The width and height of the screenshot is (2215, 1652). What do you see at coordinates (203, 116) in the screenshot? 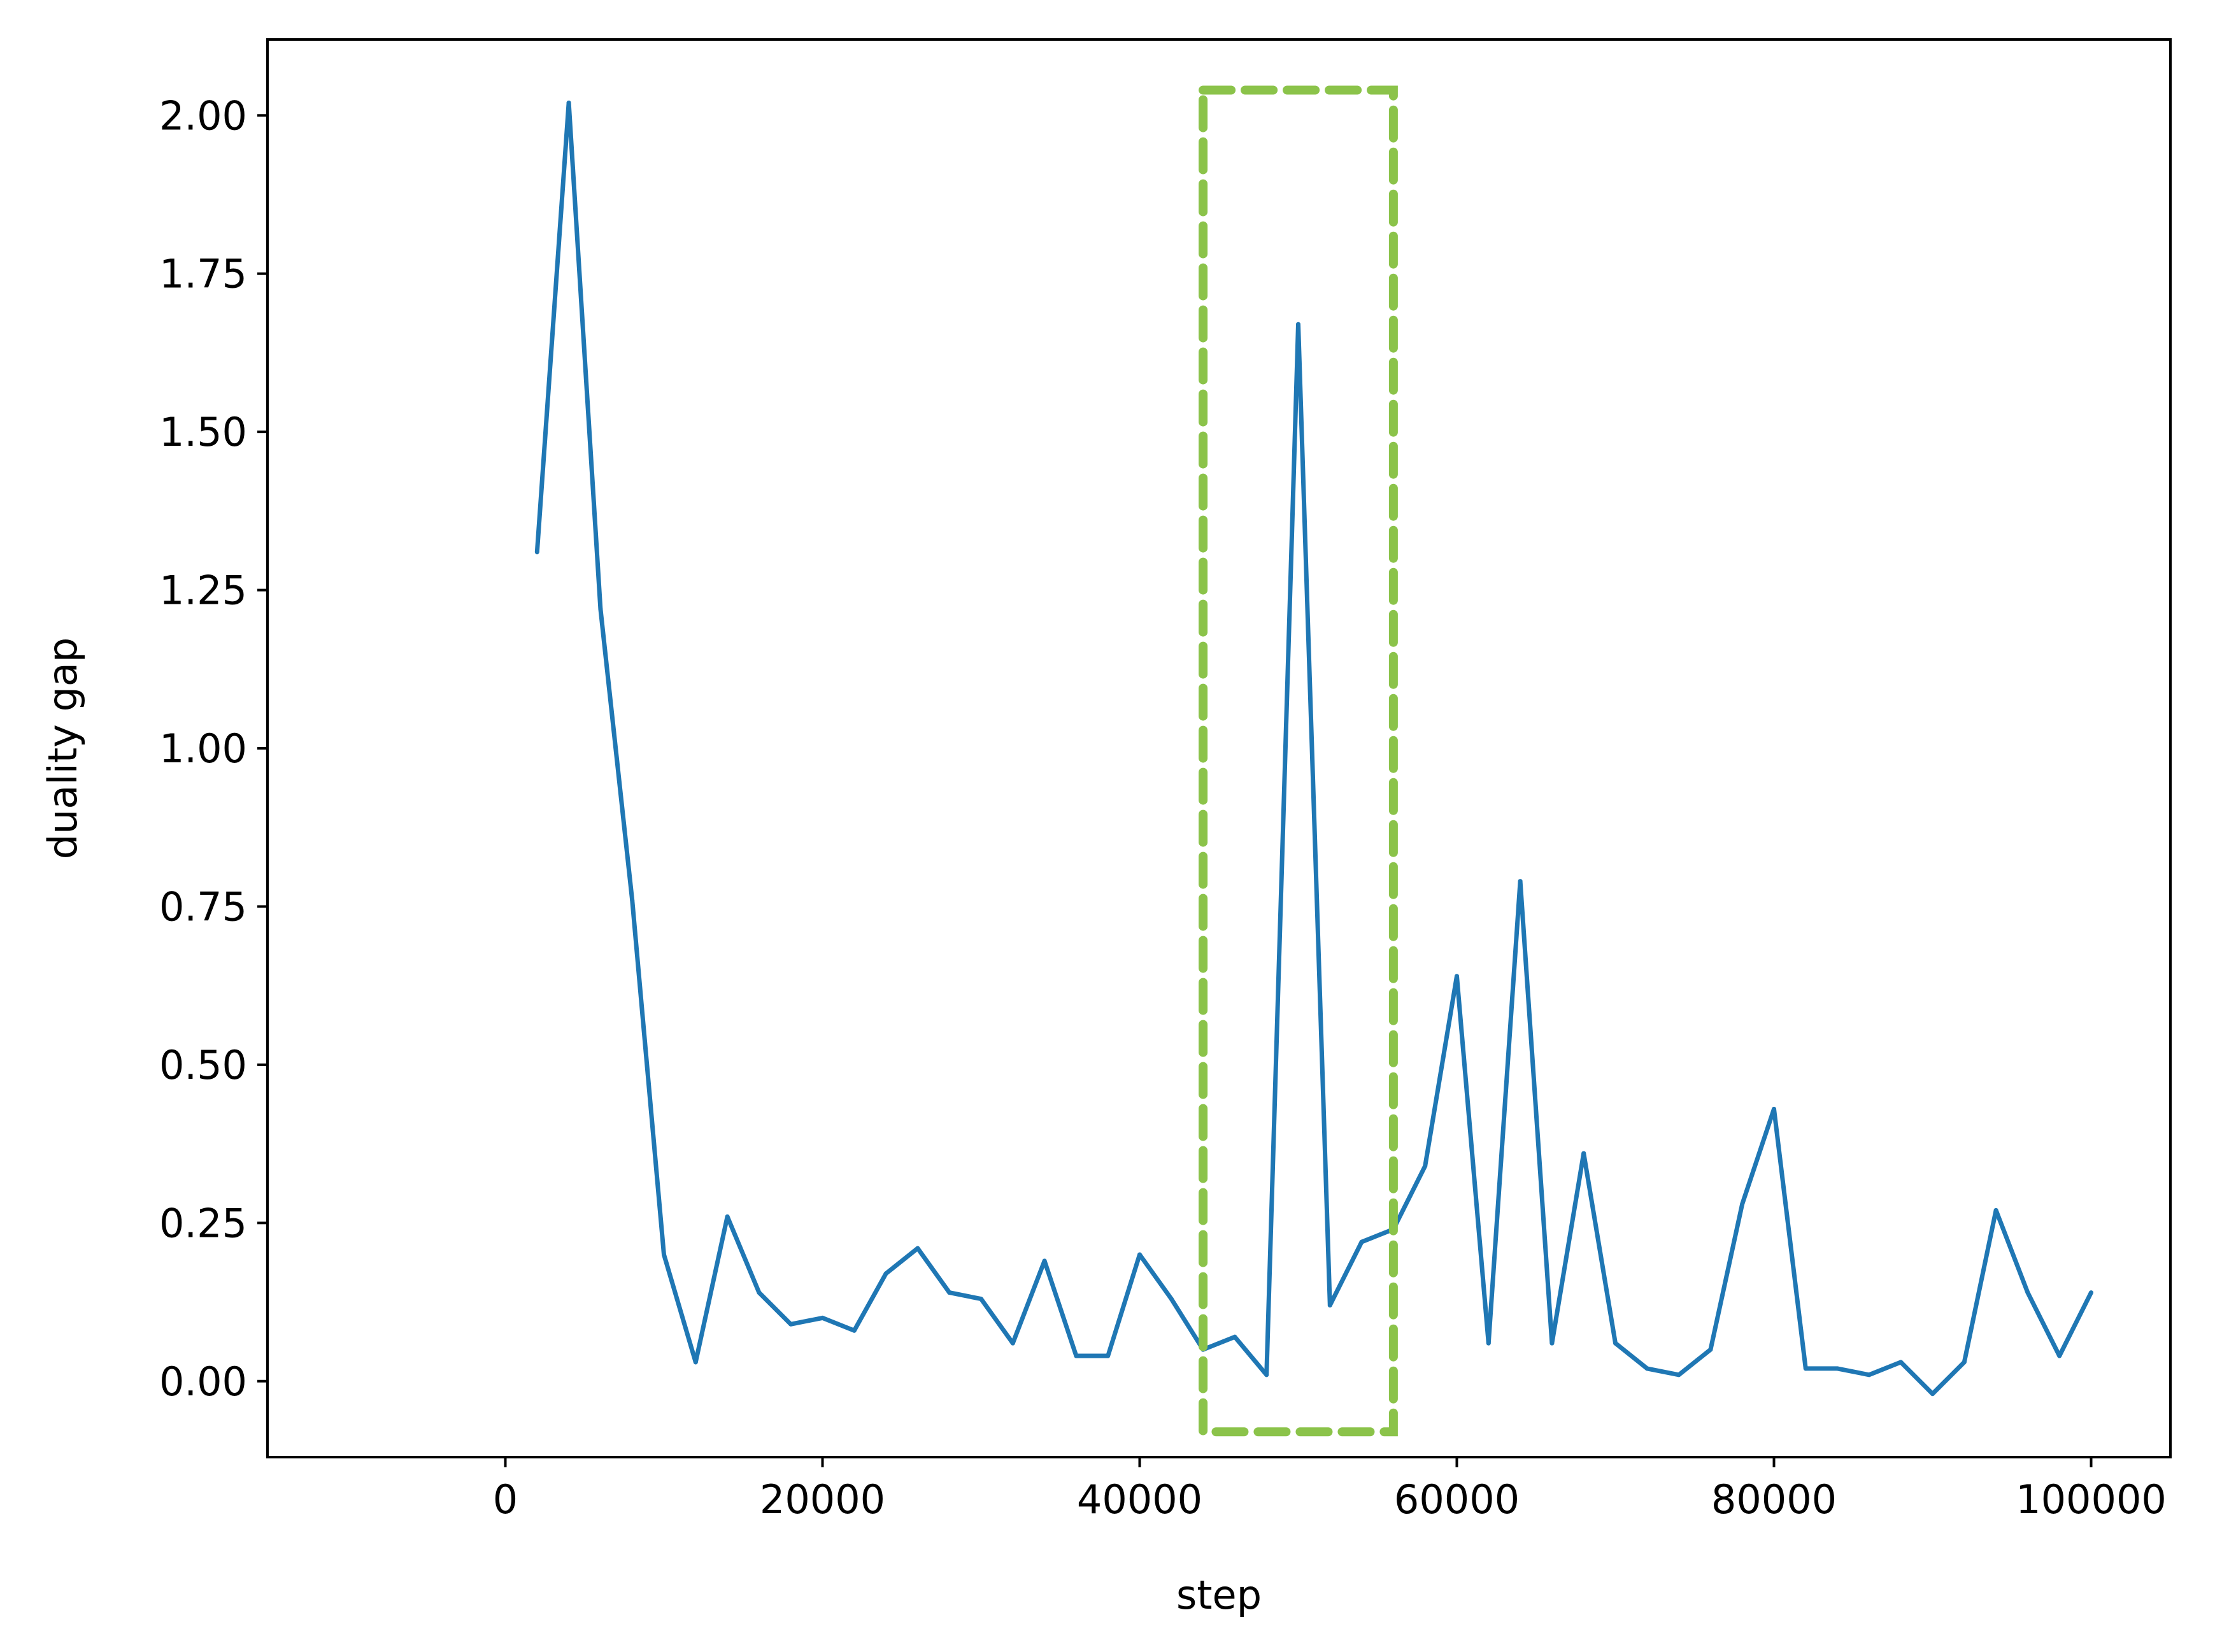
I see `y-tick-label: 2.00` at bounding box center [203, 116].